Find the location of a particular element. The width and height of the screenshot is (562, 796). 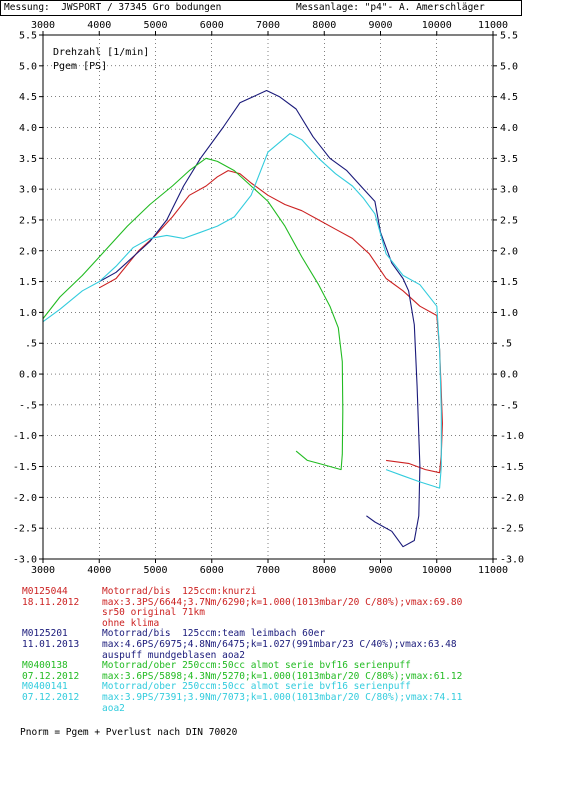

x-tick-label-bottom: 10000 is located at coordinates (437, 570).